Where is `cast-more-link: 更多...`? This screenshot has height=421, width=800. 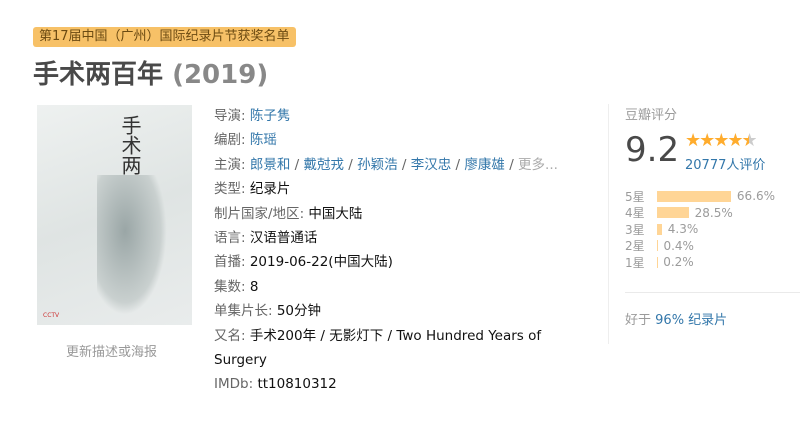
cast-more-link: 更多... is located at coordinates (538, 164).